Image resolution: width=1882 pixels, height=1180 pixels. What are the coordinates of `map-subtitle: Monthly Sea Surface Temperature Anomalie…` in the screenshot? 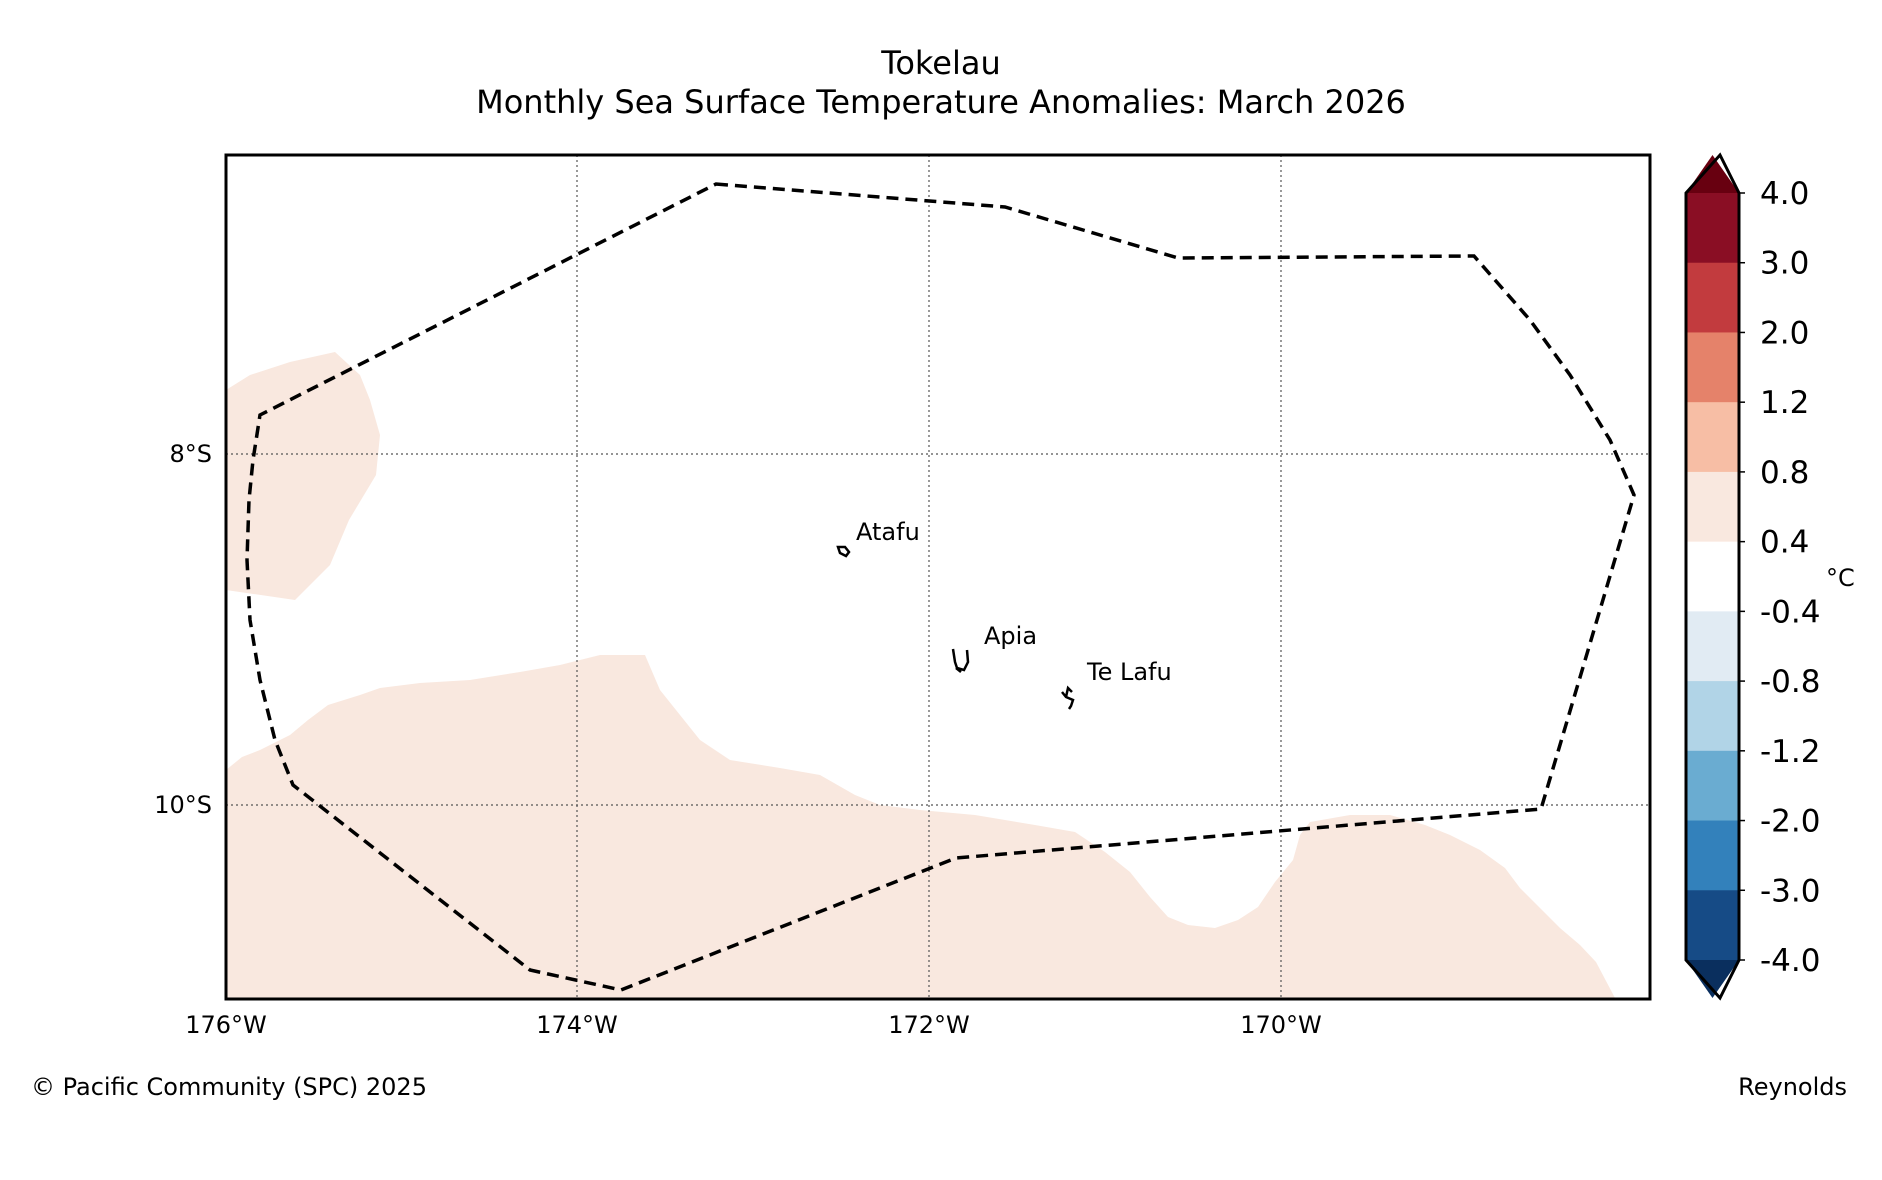 It's located at (941, 102).